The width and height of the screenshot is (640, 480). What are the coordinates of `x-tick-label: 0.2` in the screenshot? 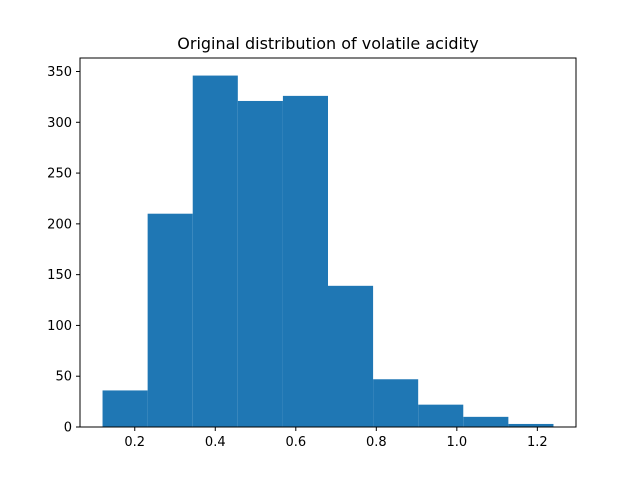 It's located at (134, 442).